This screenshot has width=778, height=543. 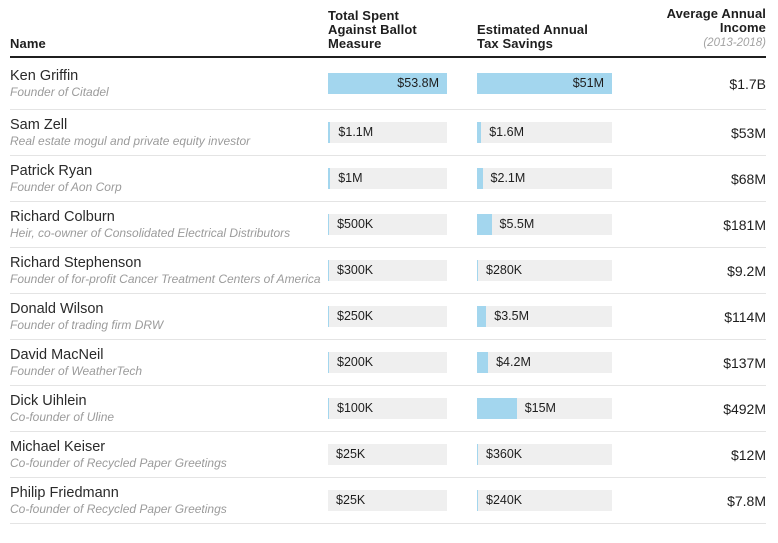 I want to click on column-header-tax-savings: Estimated Annual Tax Savings, so click(x=532, y=36).